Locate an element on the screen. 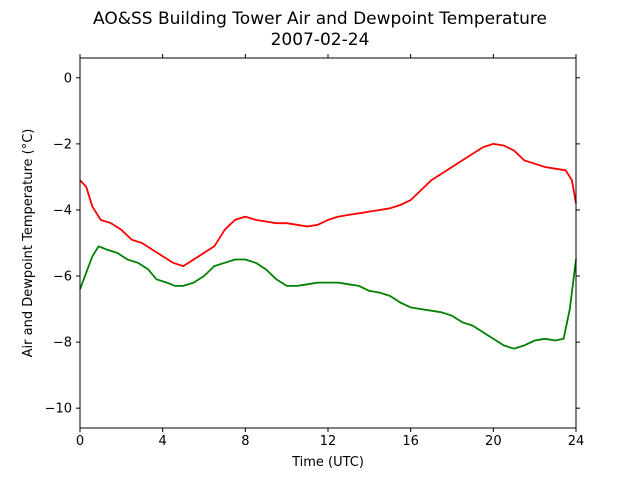  x-axis-label: Time (UTC) is located at coordinates (327, 462).